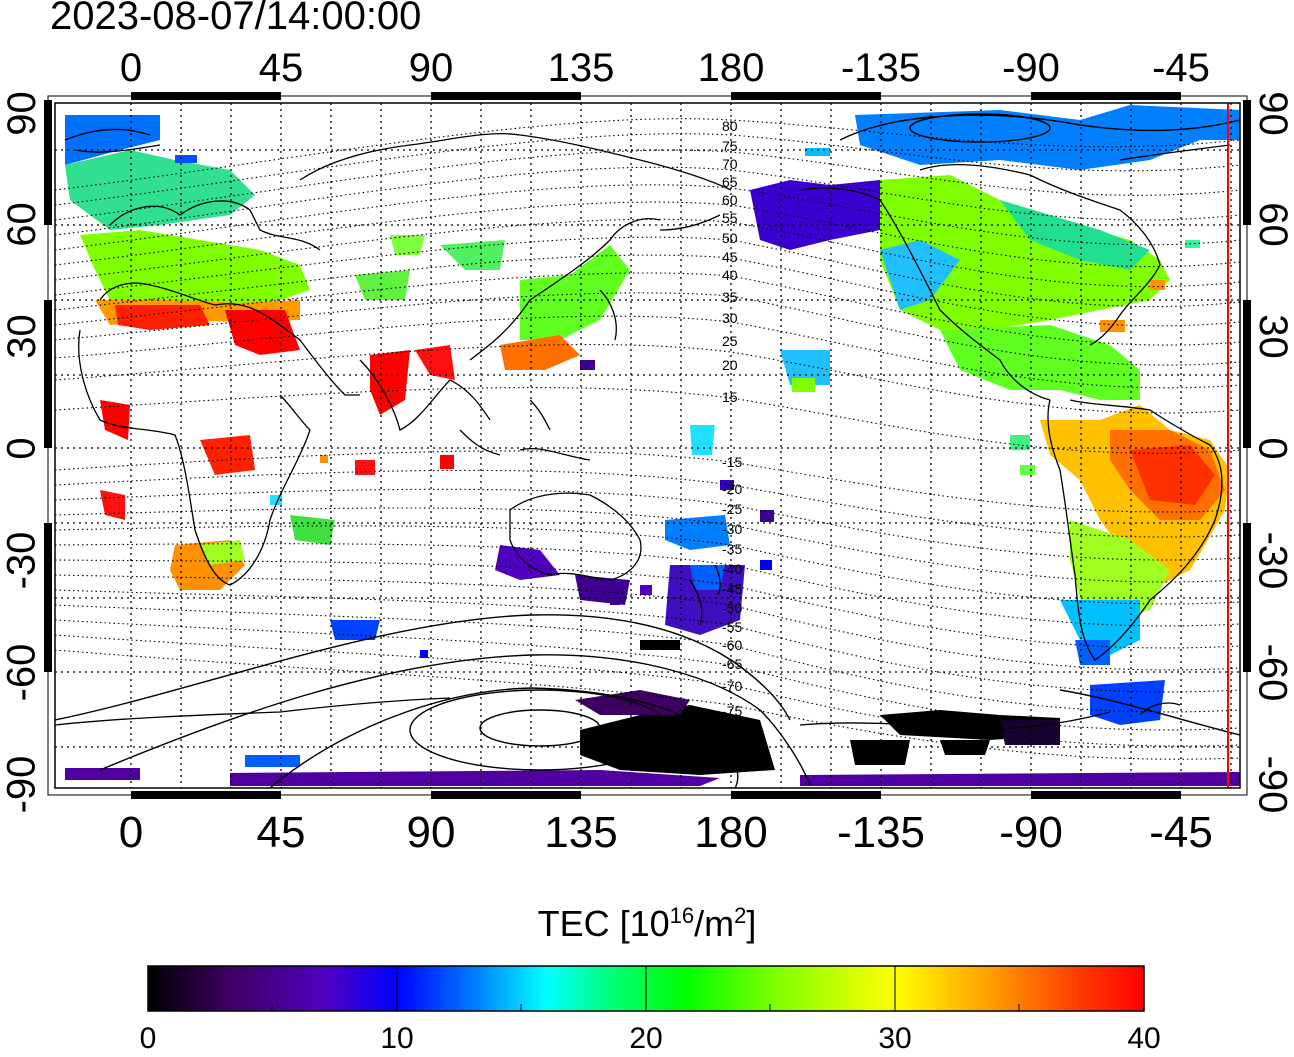 The width and height of the screenshot is (1294, 1057). What do you see at coordinates (1031, 68) in the screenshot?
I see `lon-tick-top: -90` at bounding box center [1031, 68].